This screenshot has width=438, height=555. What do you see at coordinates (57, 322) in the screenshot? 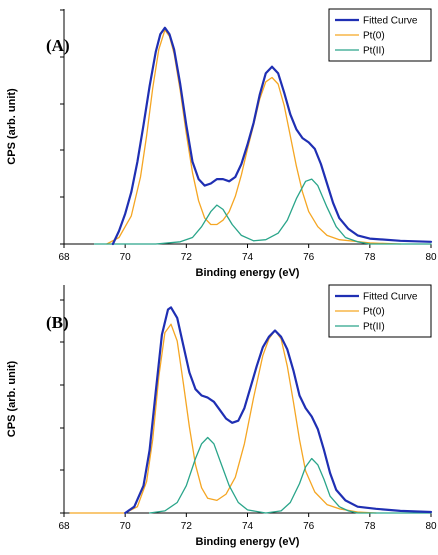
I see `panel-label: (B)` at bounding box center [57, 322].